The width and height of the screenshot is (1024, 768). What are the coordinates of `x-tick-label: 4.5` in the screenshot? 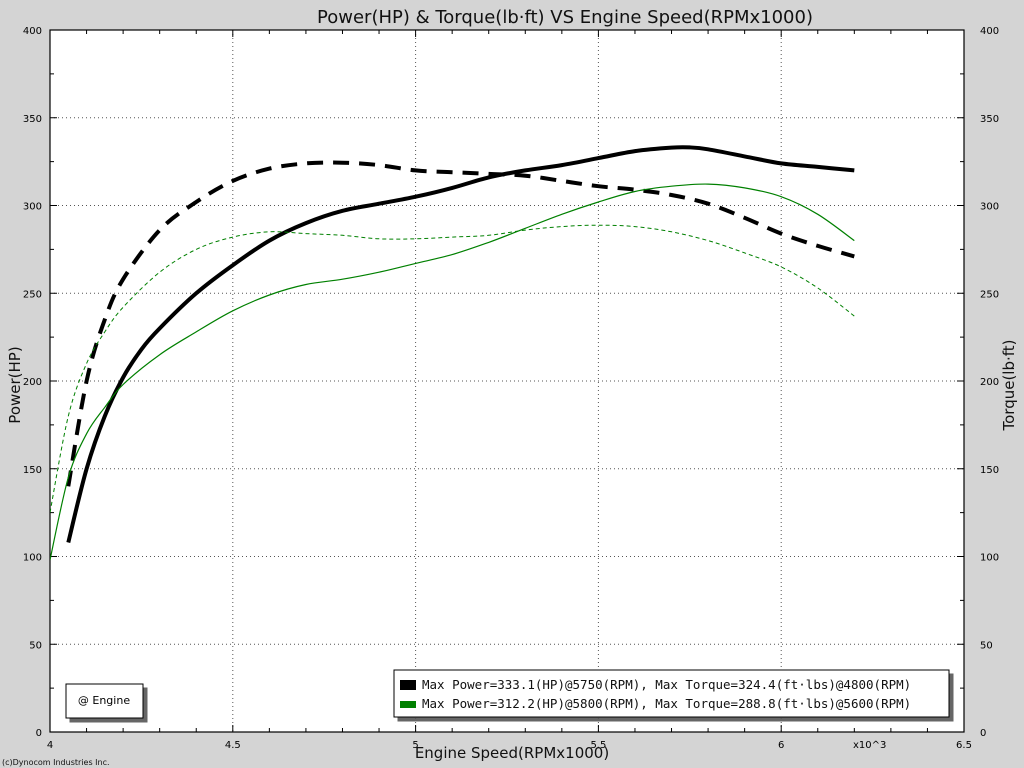 It's located at (233, 745).